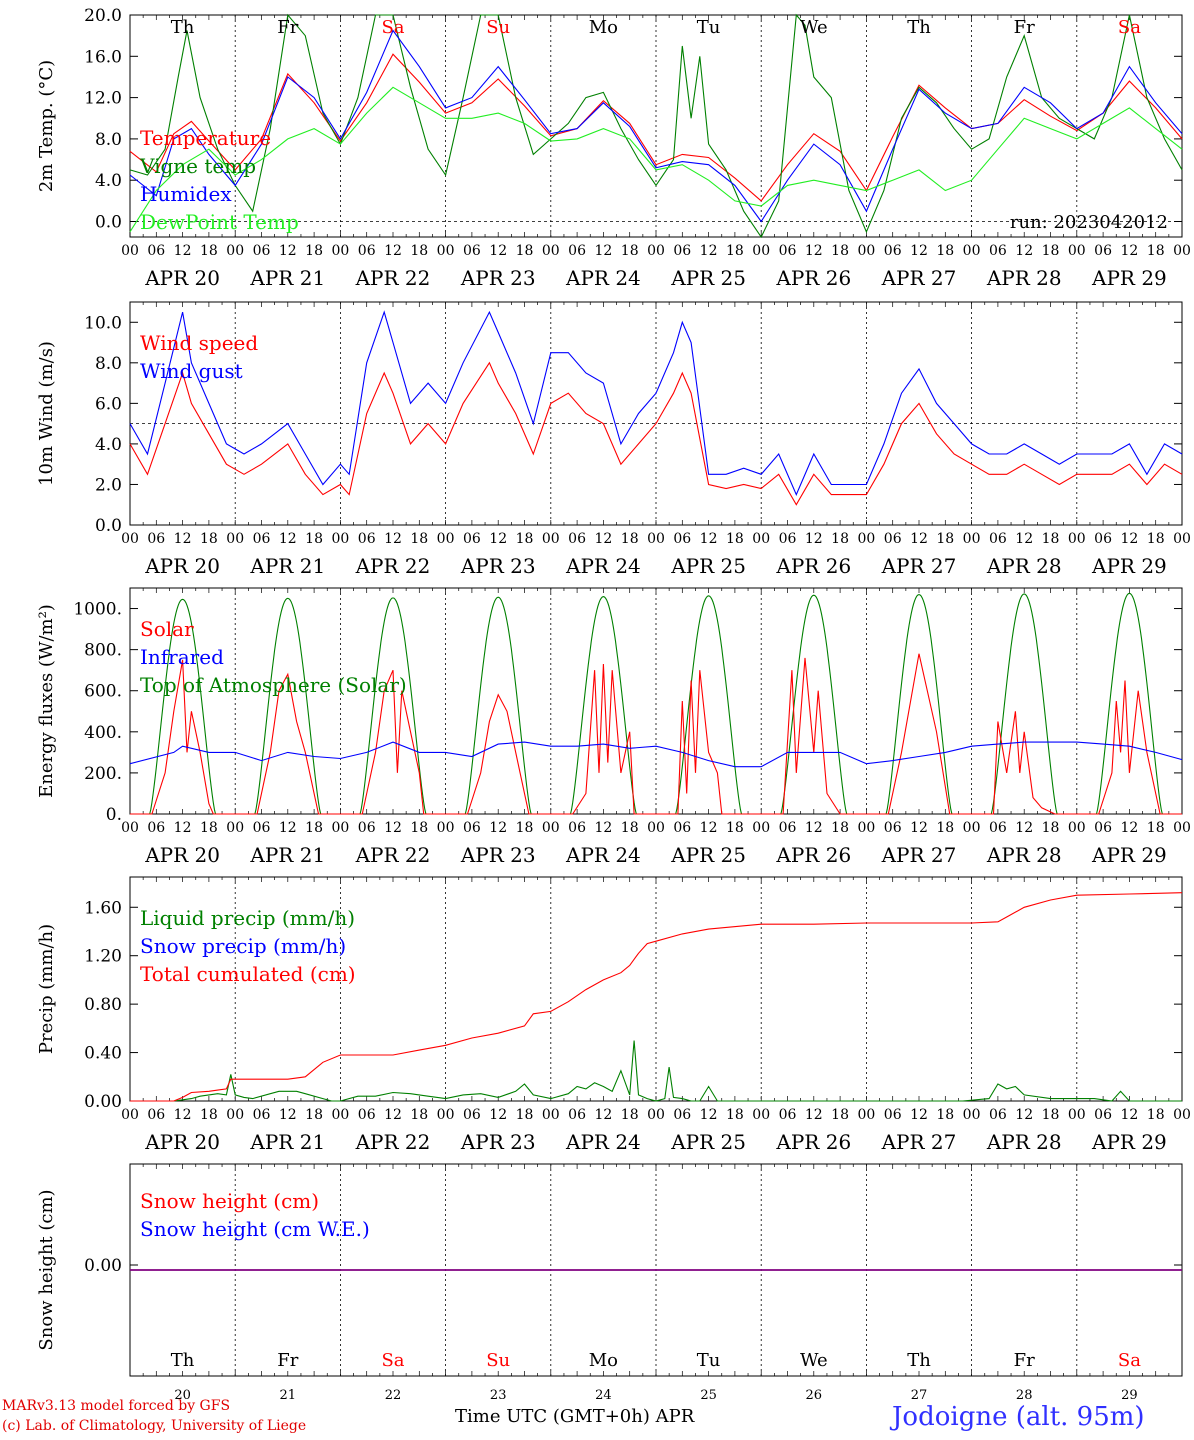 The image size is (1194, 1440). I want to click on y-tick-label: 0.00, so click(103, 1102).